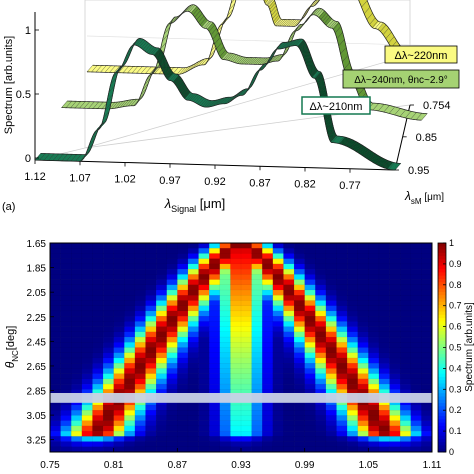 The height and width of the screenshot is (474, 474). I want to click on colorbar-tick-label: 0.3, so click(455, 389).